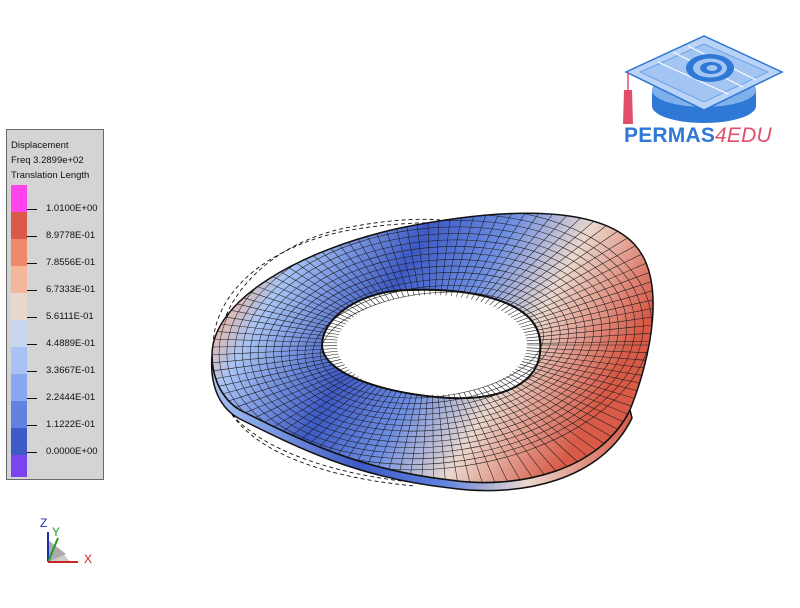 The image size is (800, 608). What do you see at coordinates (71, 343) in the screenshot?
I see `legend-value-label: 4.4889E-01` at bounding box center [71, 343].